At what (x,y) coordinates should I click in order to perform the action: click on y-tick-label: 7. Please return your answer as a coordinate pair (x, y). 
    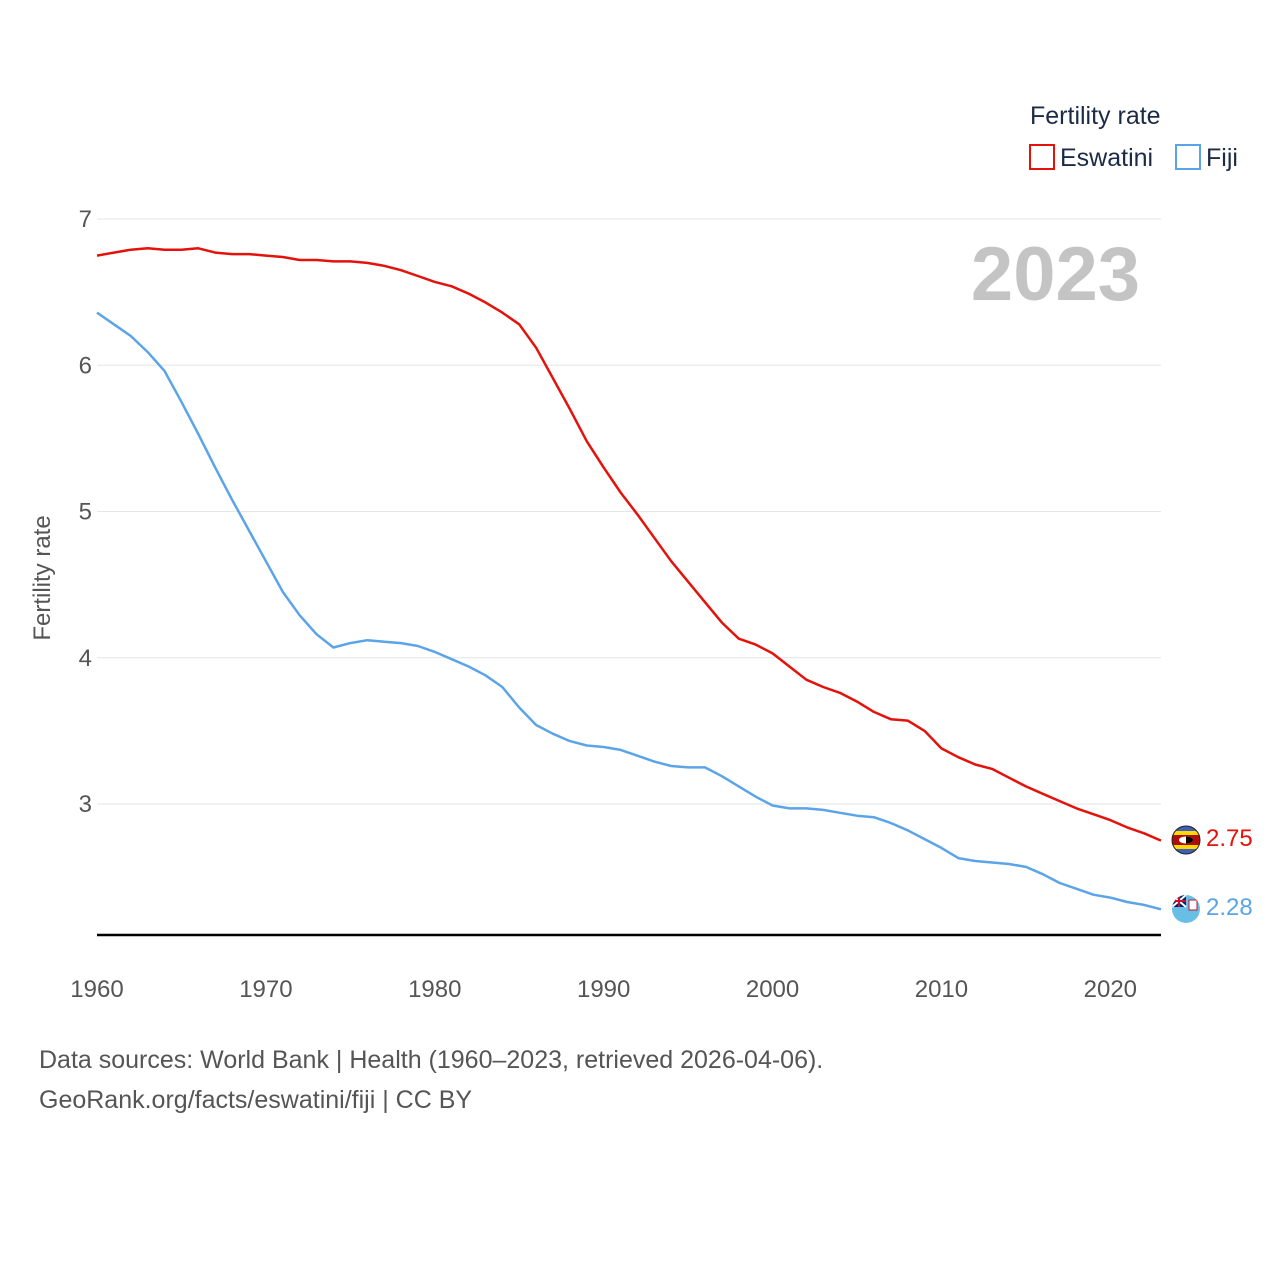
    Looking at the image, I should click on (85, 219).